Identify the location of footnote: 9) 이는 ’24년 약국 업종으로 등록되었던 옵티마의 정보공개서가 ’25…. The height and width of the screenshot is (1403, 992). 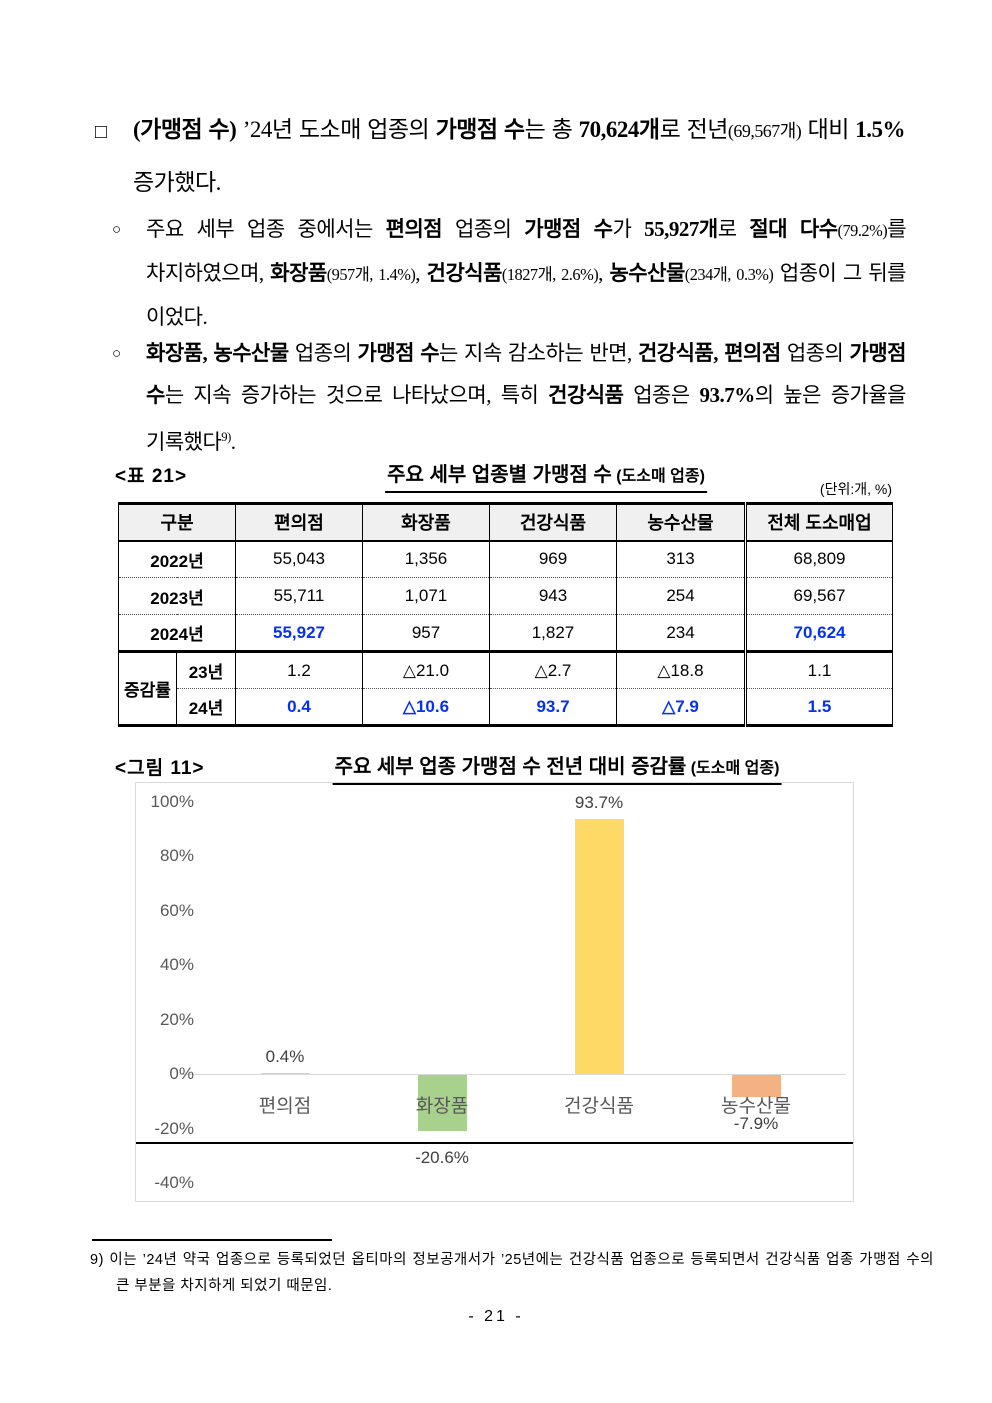
(512, 1273).